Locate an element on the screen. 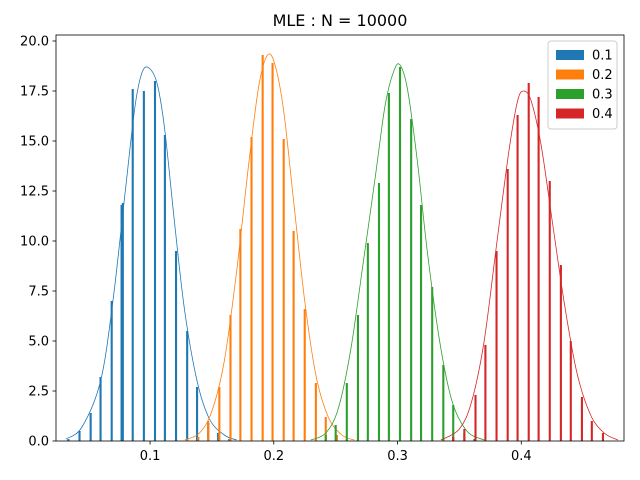  y-tick-label: 0.0 is located at coordinates (38, 442).